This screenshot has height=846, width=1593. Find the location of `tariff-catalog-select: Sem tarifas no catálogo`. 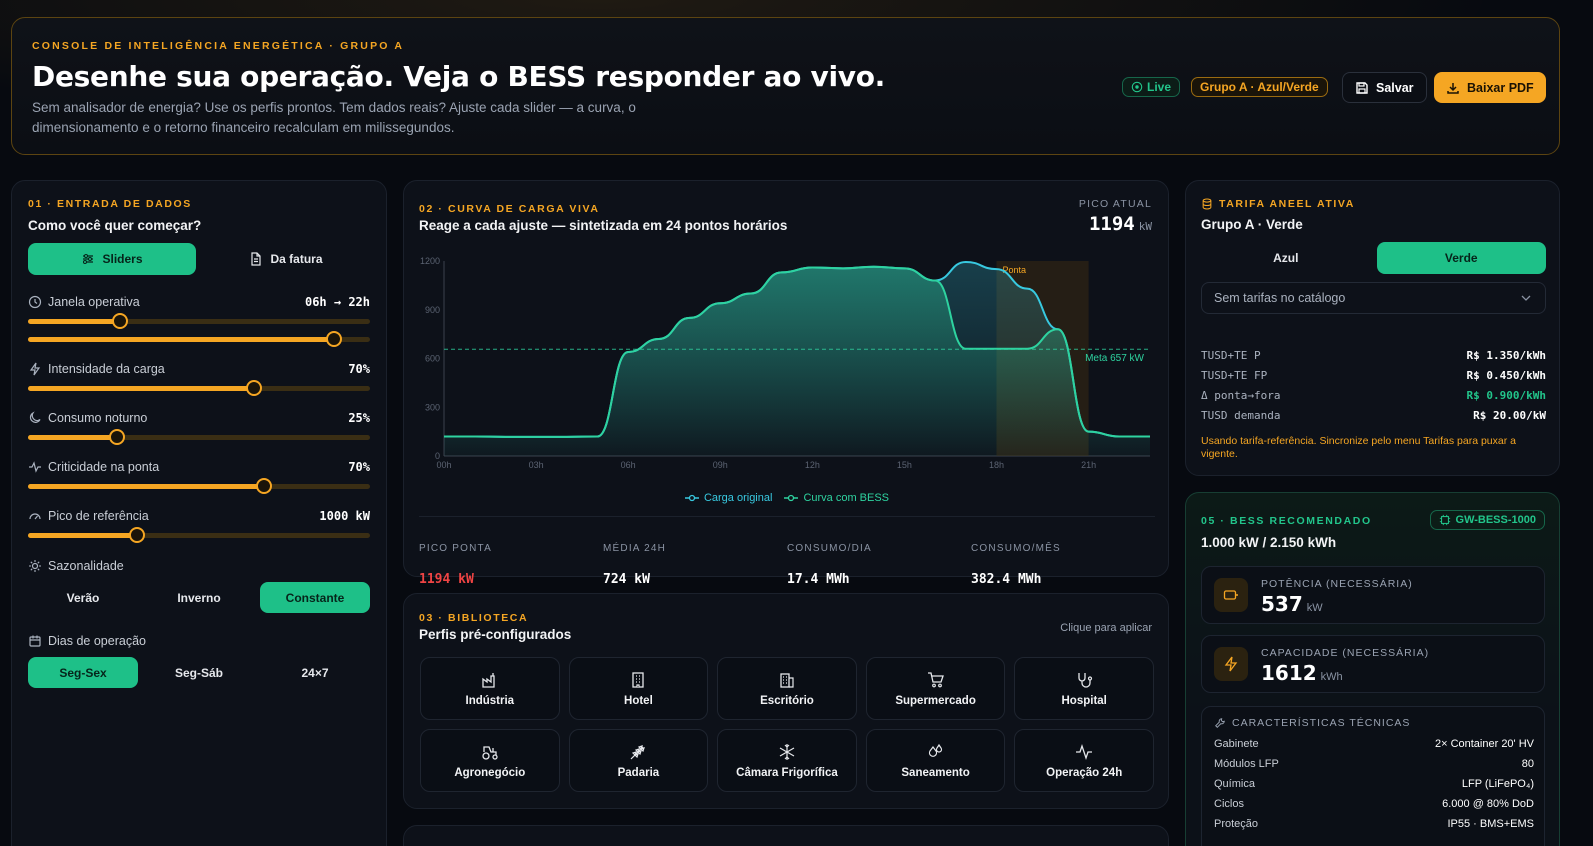

tariff-catalog-select: Sem tarifas no catálogo is located at coordinates (1373, 298).